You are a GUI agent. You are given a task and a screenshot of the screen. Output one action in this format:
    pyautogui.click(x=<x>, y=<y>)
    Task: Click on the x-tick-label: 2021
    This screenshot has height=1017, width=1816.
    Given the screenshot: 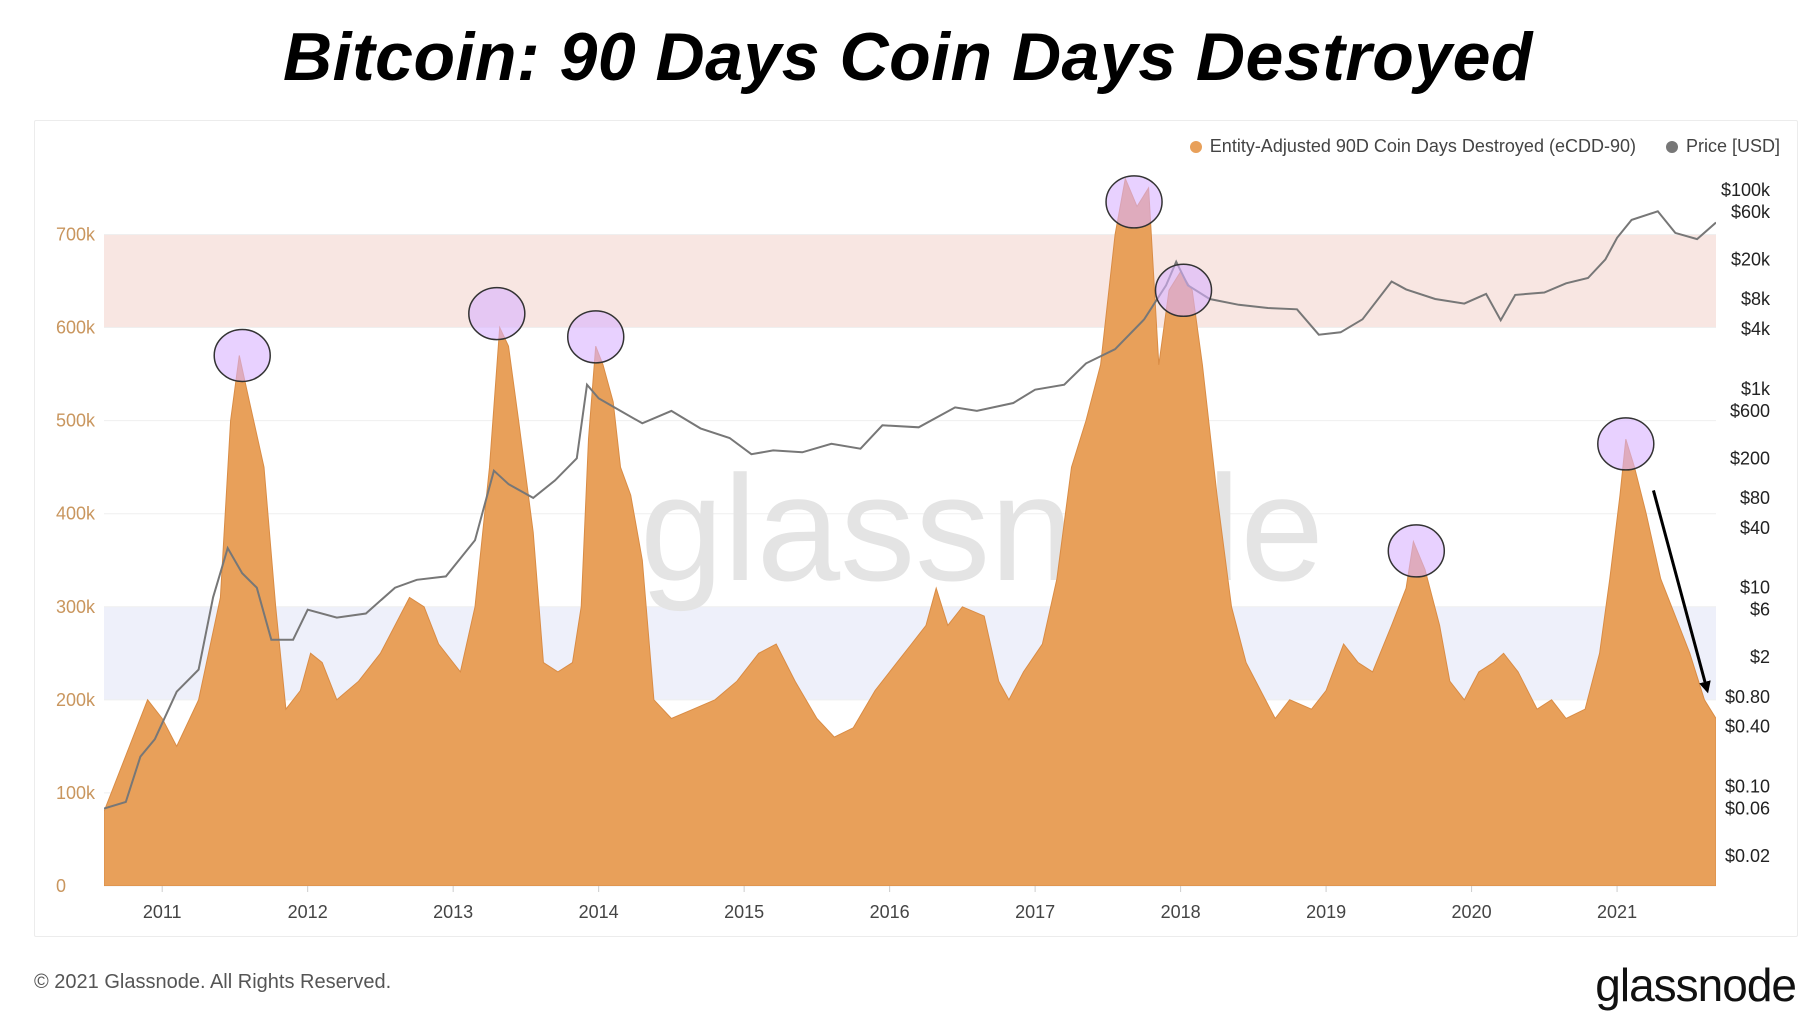 What is the action you would take?
    pyautogui.click(x=1617, y=912)
    